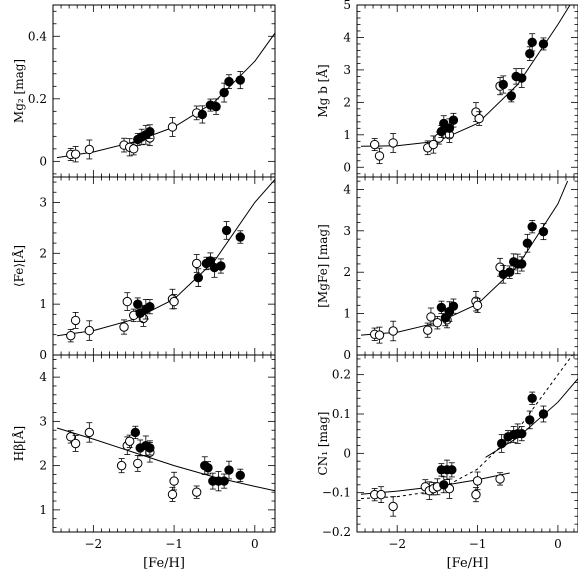 This screenshot has height=569, width=578. Describe the element at coordinates (255, 544) in the screenshot. I see `x-tick-label: 0` at that location.